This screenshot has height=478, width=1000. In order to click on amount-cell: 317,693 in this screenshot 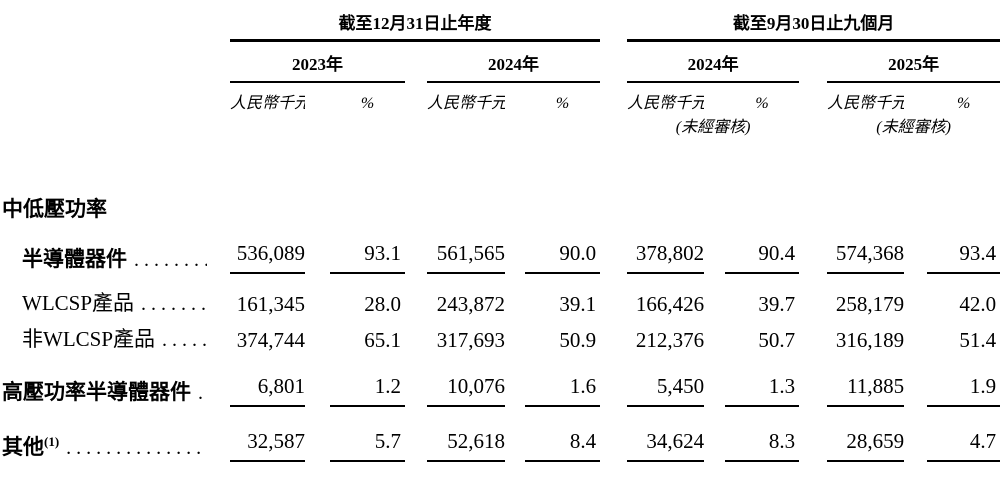, I will do `click(470, 340)`.